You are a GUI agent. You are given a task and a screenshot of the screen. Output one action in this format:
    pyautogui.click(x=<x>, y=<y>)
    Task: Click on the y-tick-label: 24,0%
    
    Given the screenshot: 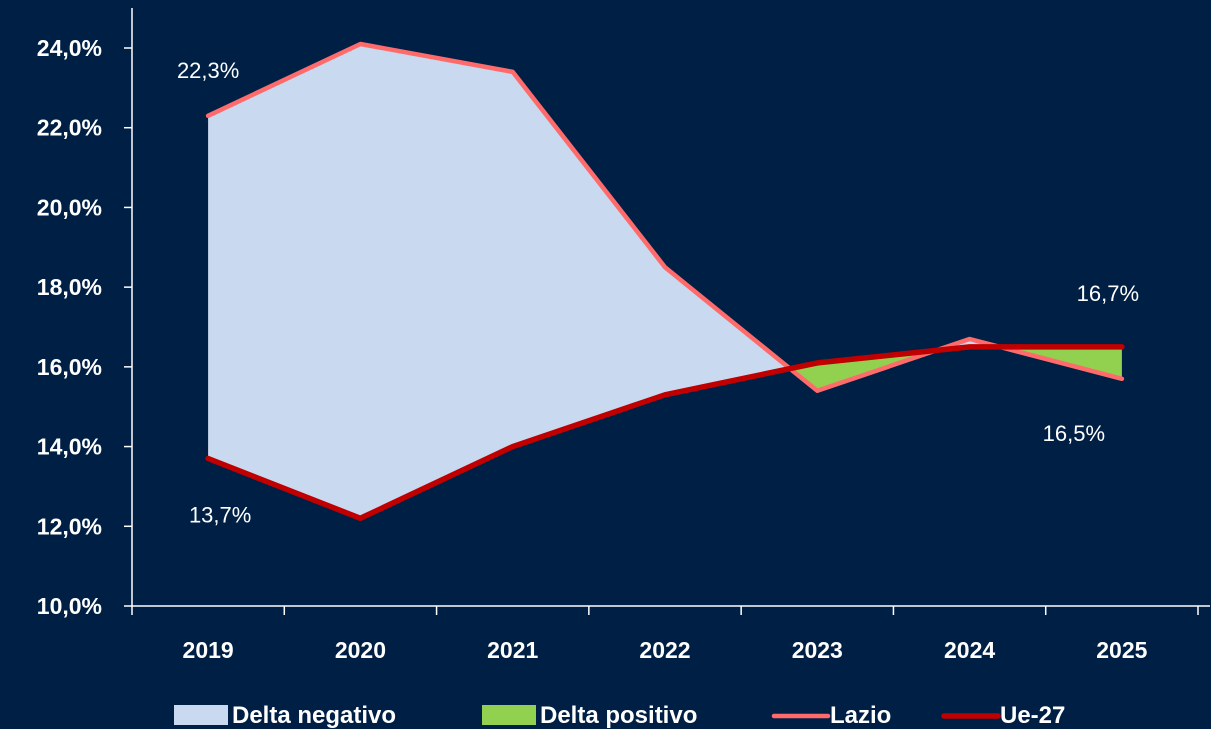 What is the action you would take?
    pyautogui.click(x=69, y=48)
    